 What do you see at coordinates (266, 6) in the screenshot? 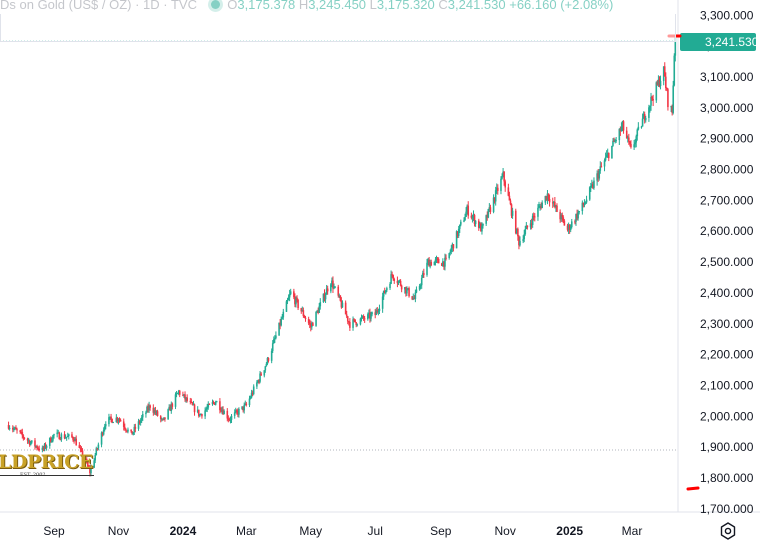
I see `open-value: 3,175.378` at bounding box center [266, 6].